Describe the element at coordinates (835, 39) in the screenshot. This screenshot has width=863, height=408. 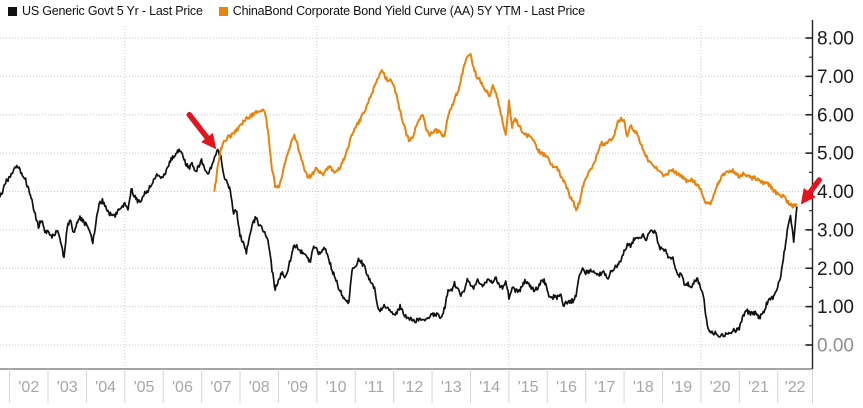
I see `y-tick-label: 8.00` at that location.